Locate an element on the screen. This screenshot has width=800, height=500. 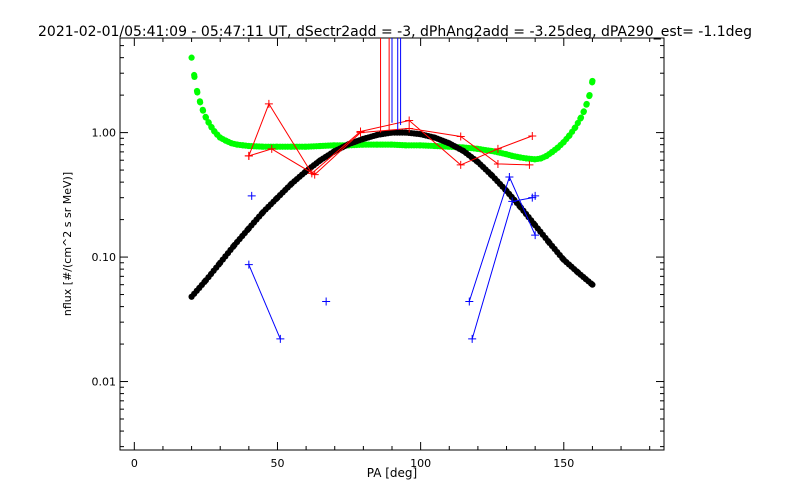
y-tick-label: 0.01 is located at coordinates (104, 382).